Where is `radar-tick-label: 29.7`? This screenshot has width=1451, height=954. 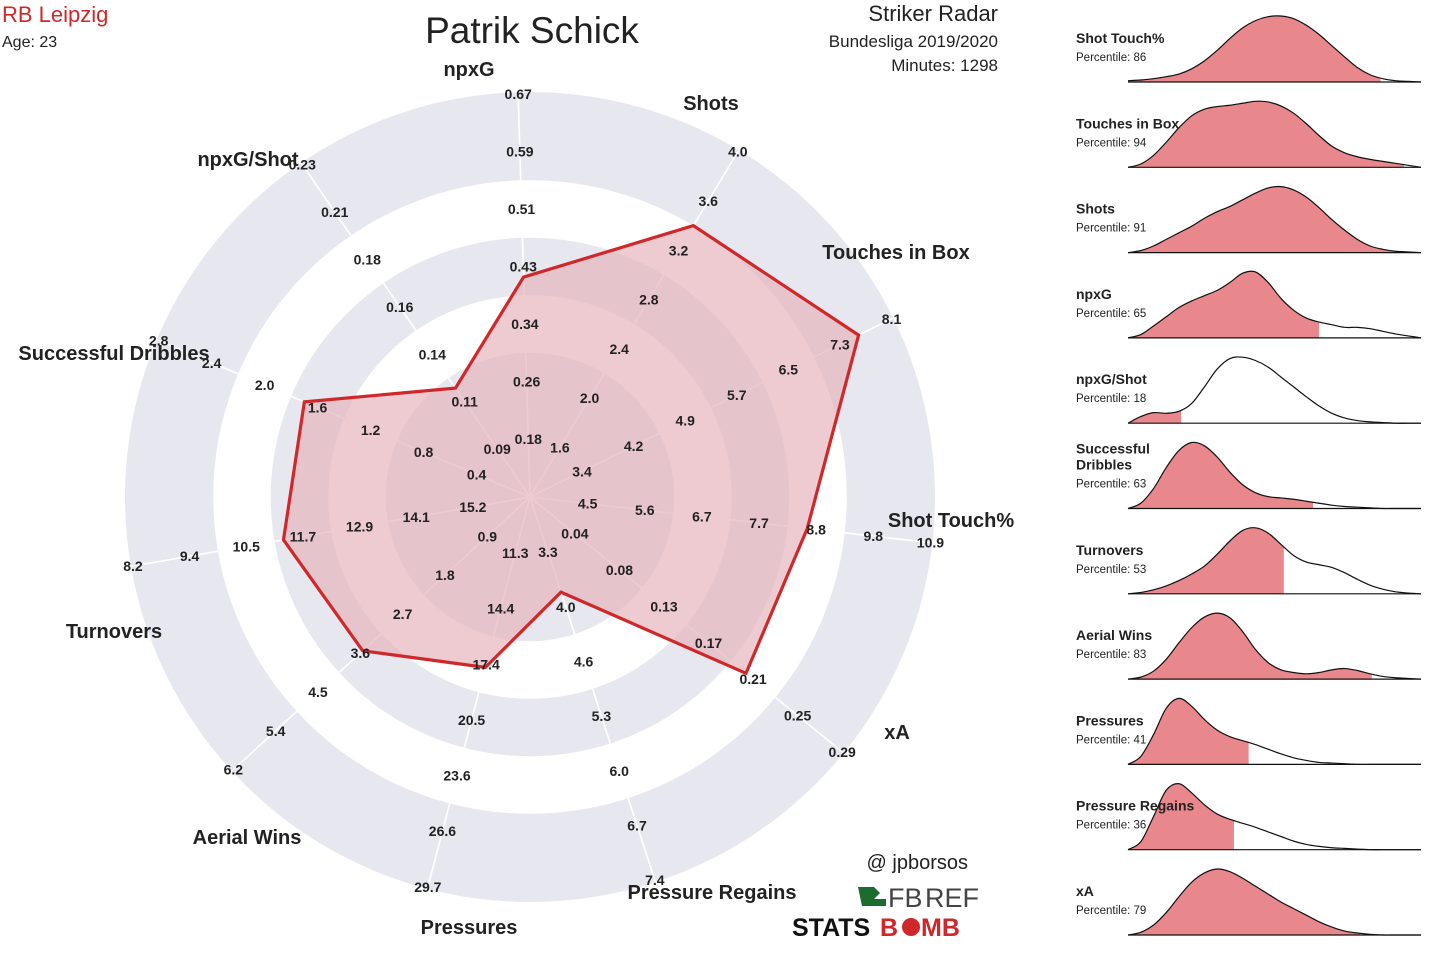
radar-tick-label: 29.7 is located at coordinates (427, 887).